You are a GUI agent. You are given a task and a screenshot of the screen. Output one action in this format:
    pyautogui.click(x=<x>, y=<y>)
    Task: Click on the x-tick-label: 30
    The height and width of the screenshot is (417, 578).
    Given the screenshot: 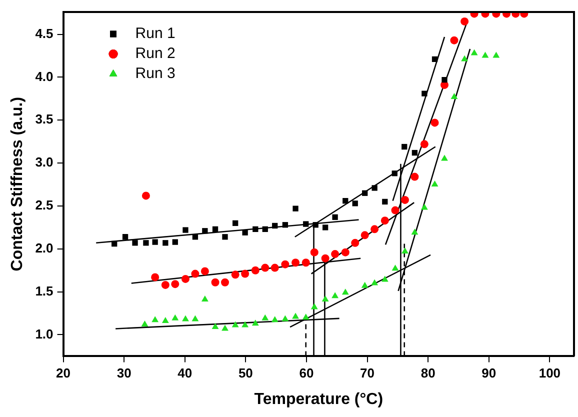 What is the action you would take?
    pyautogui.click(x=124, y=373)
    